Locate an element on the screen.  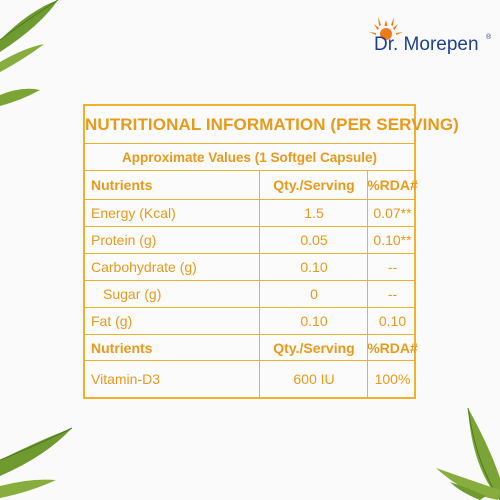
table-title: NUTRITIONAL INFORMATION (PER SERVING) is located at coordinates (272, 125).